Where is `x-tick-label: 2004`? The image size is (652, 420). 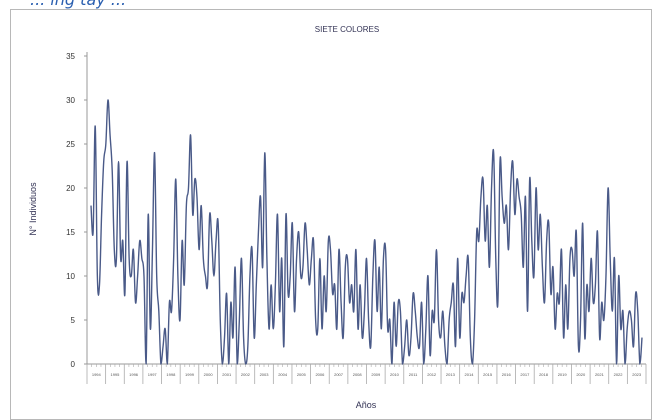
x-tick-label: 2004 is located at coordinates (283, 374).